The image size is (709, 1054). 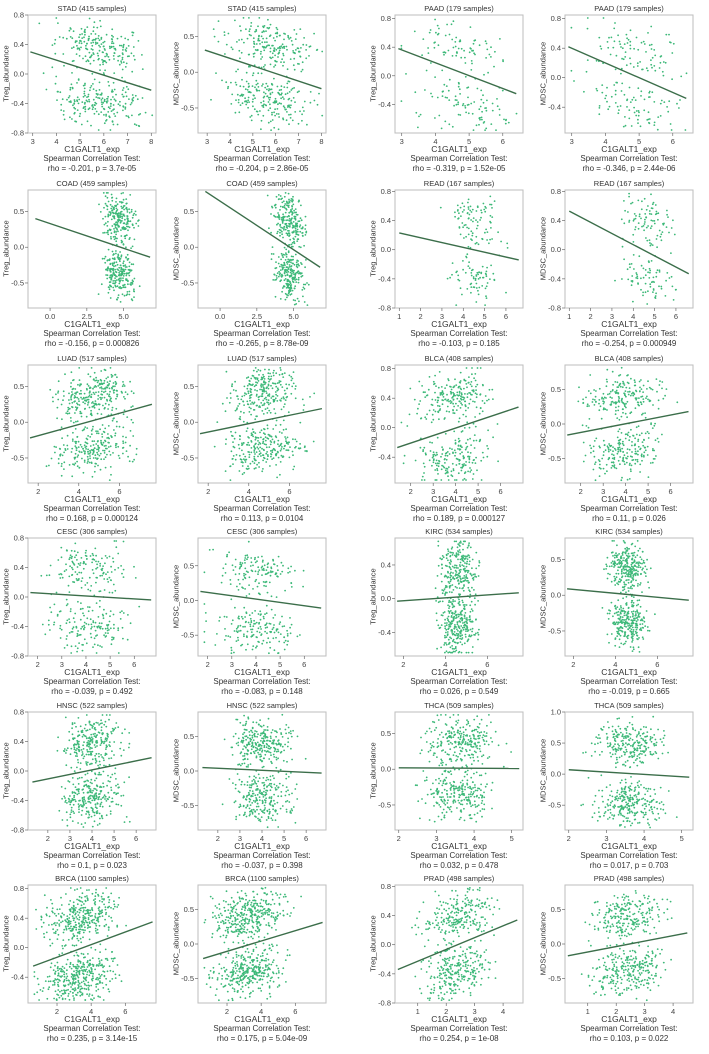 I want to click on correlation-stat: rho = 0.103, p = 0.022, so click(x=629, y=1038).